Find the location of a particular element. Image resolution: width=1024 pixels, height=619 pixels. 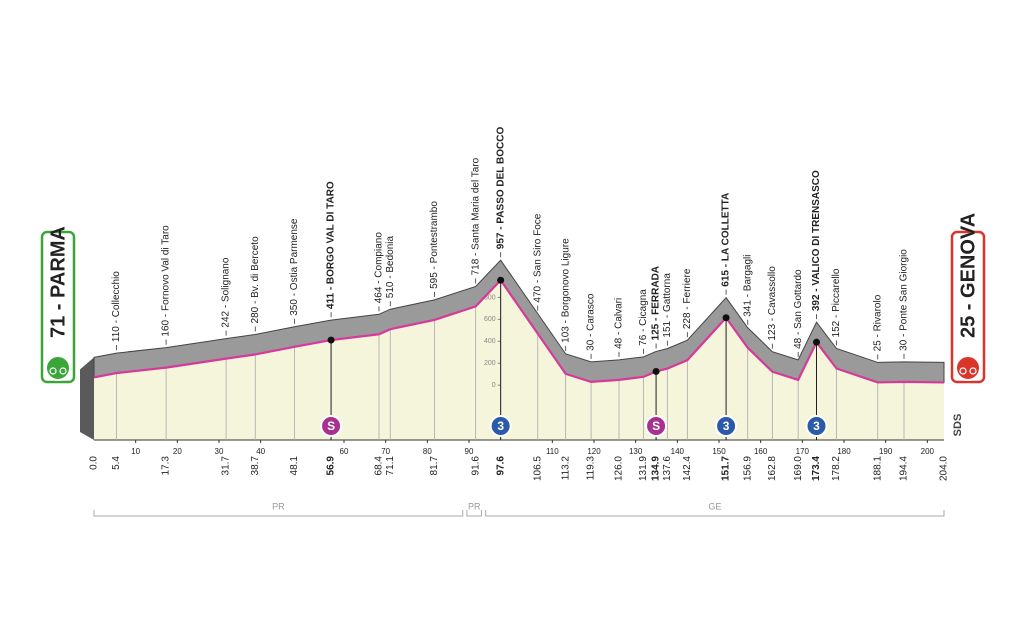

start-label: 71 - PARMA is located at coordinates (58, 282).